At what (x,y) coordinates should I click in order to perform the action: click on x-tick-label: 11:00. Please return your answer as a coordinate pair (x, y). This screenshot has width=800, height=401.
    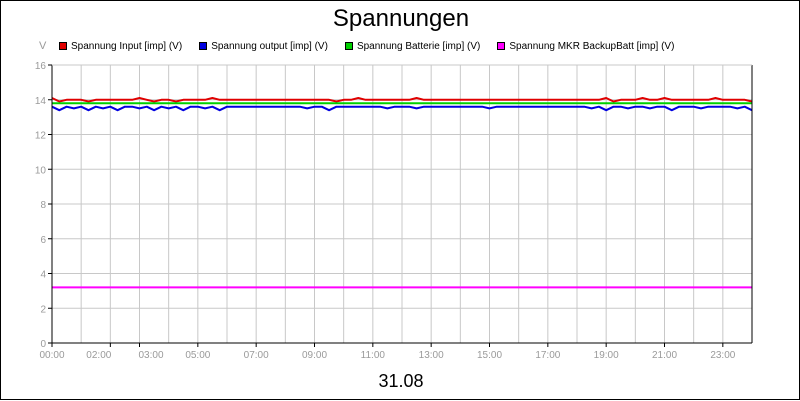
    Looking at the image, I should click on (373, 355).